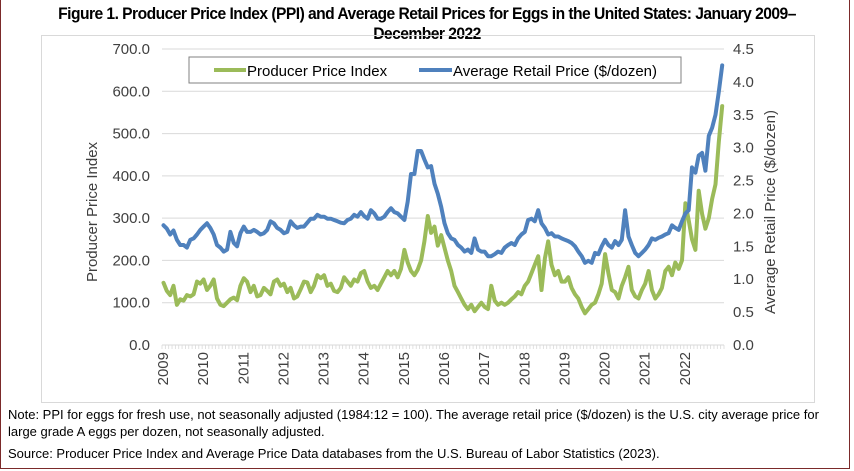  What do you see at coordinates (139, 345) in the screenshot?
I see `y-tick-label: 0.0` at bounding box center [139, 345].